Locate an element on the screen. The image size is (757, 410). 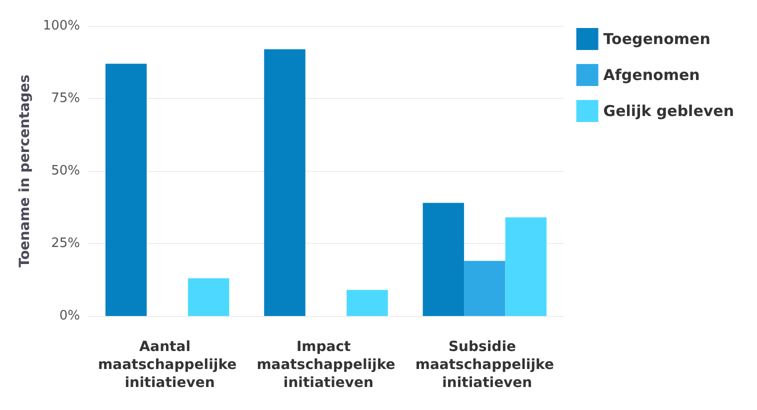
x-tick-label: Aantal maatschappelijke initiatieven is located at coordinates (167, 365).